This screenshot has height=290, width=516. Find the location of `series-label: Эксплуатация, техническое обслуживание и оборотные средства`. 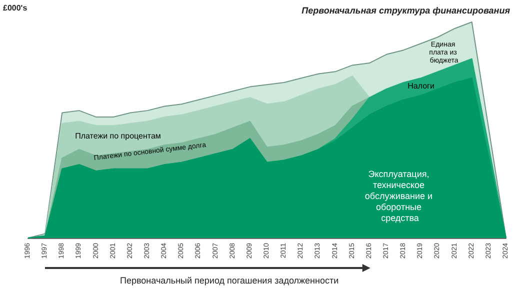

series-label: Эксплуатация, техническое обслуживание и оборотные средства is located at coordinates (400, 196).